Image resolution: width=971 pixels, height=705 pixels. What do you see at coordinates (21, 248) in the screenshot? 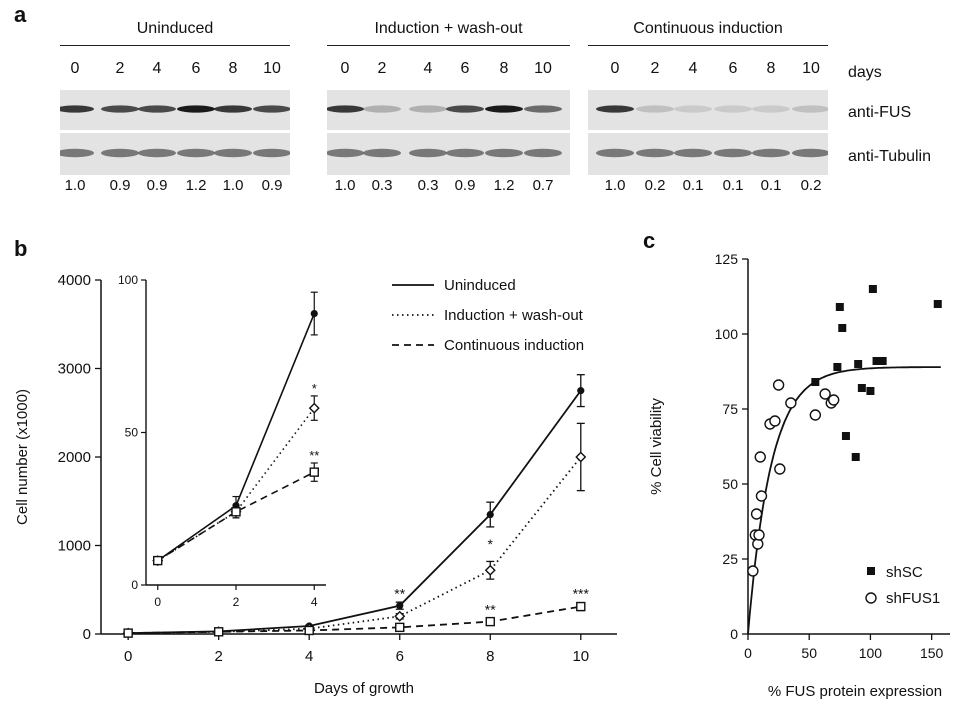
I see `panel-b-letter: b` at bounding box center [21, 248].